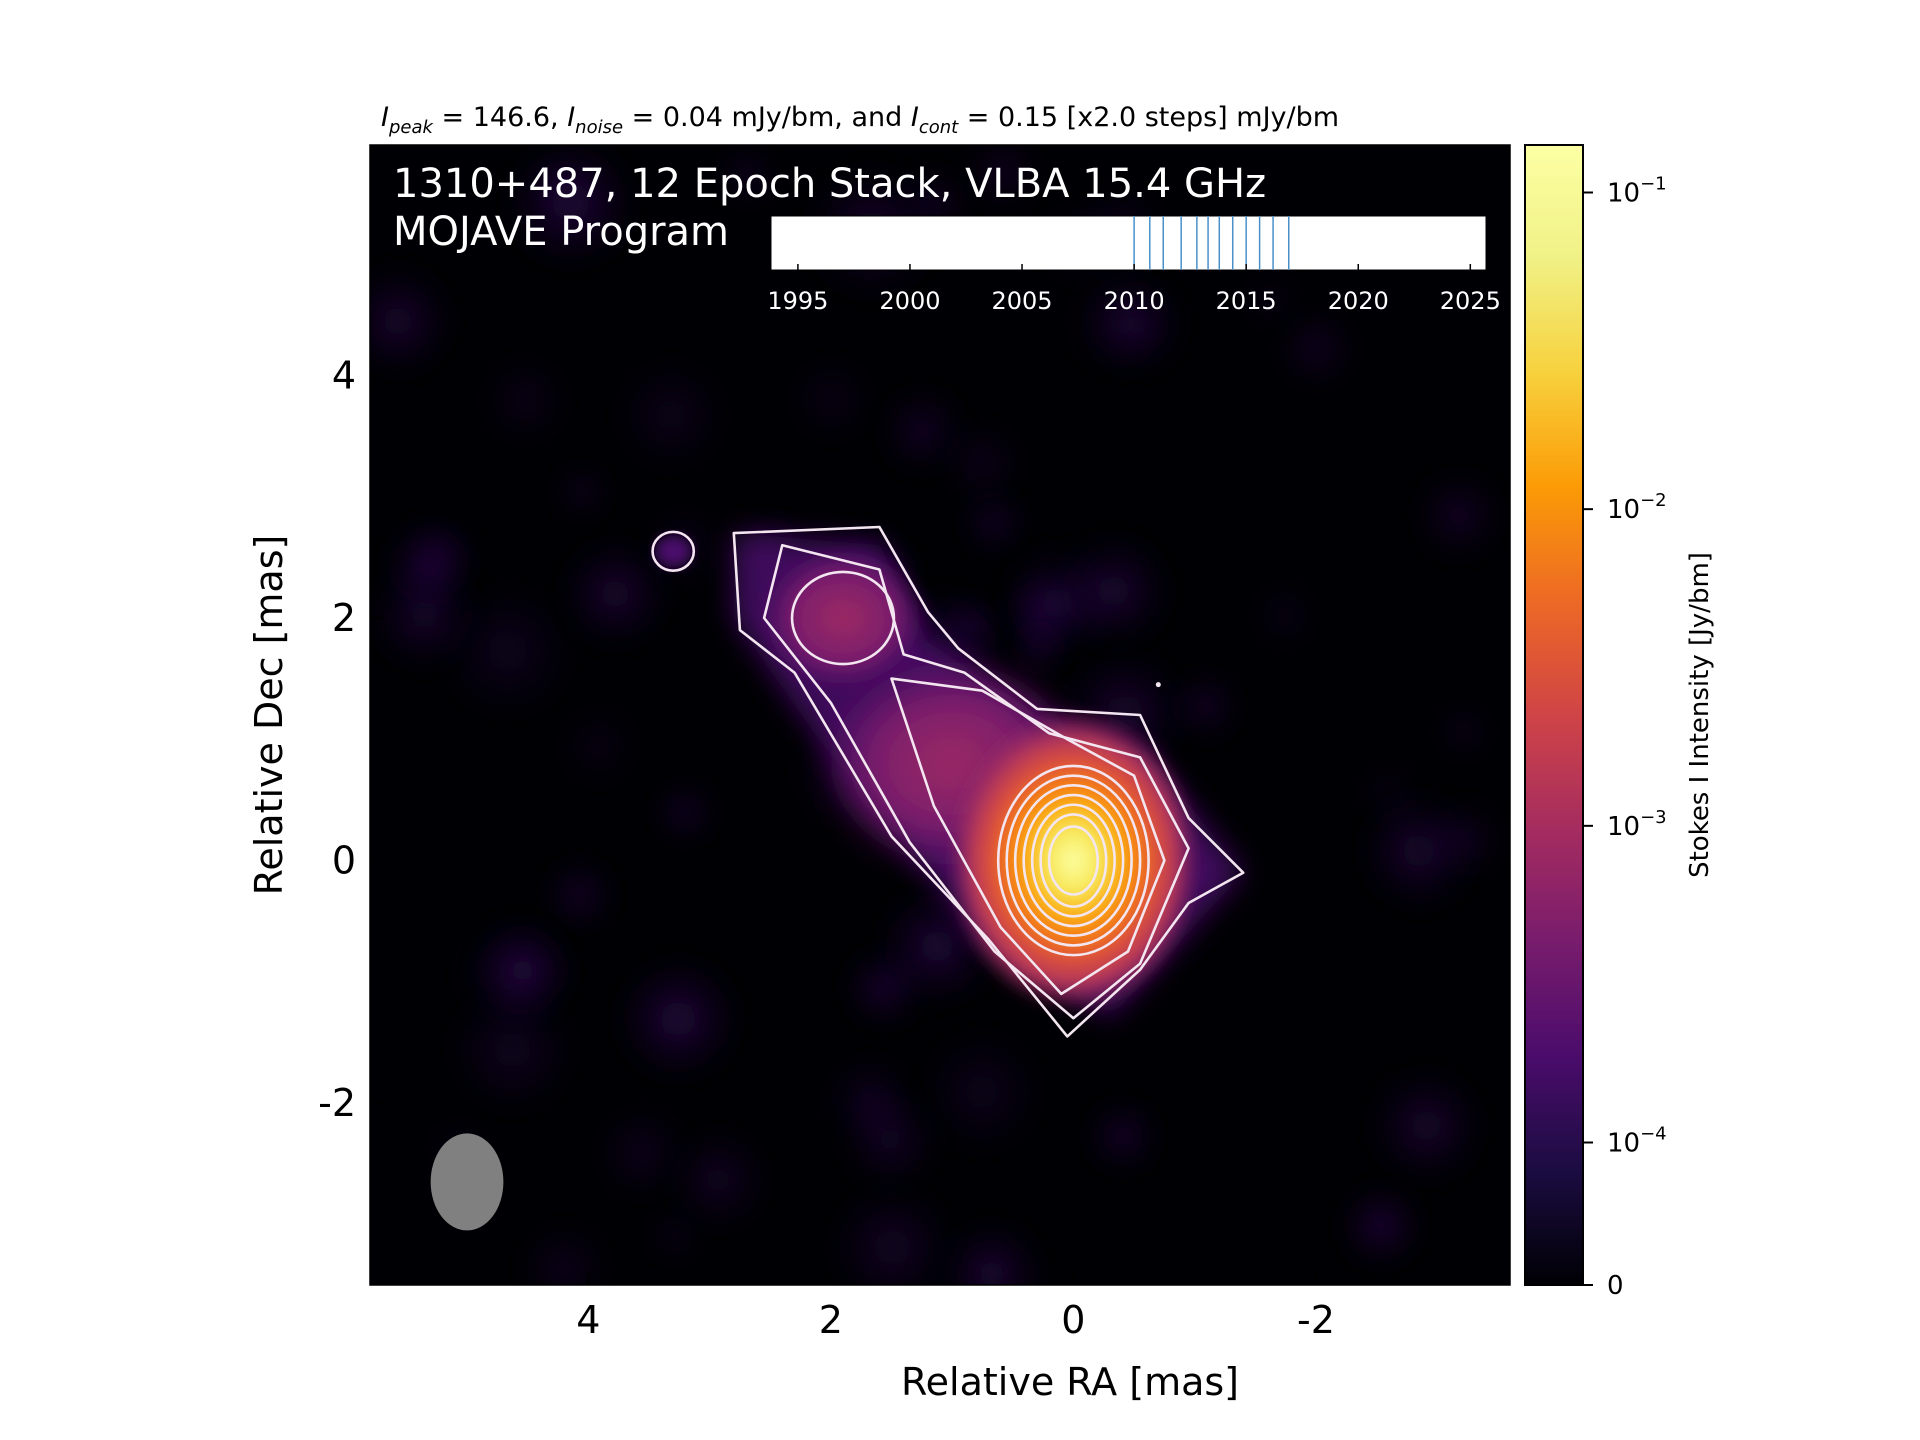  What do you see at coordinates (1637, 824) in the screenshot?
I see `colorbar-tick-label: 10⁻³` at bounding box center [1637, 824].